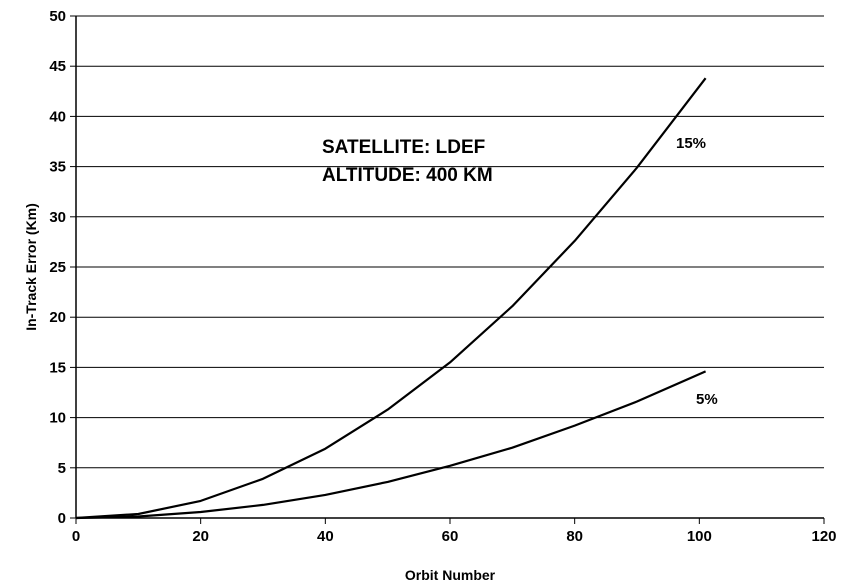 The width and height of the screenshot is (850, 585). I want to click on x-tick-label-60: 60, so click(450, 536).